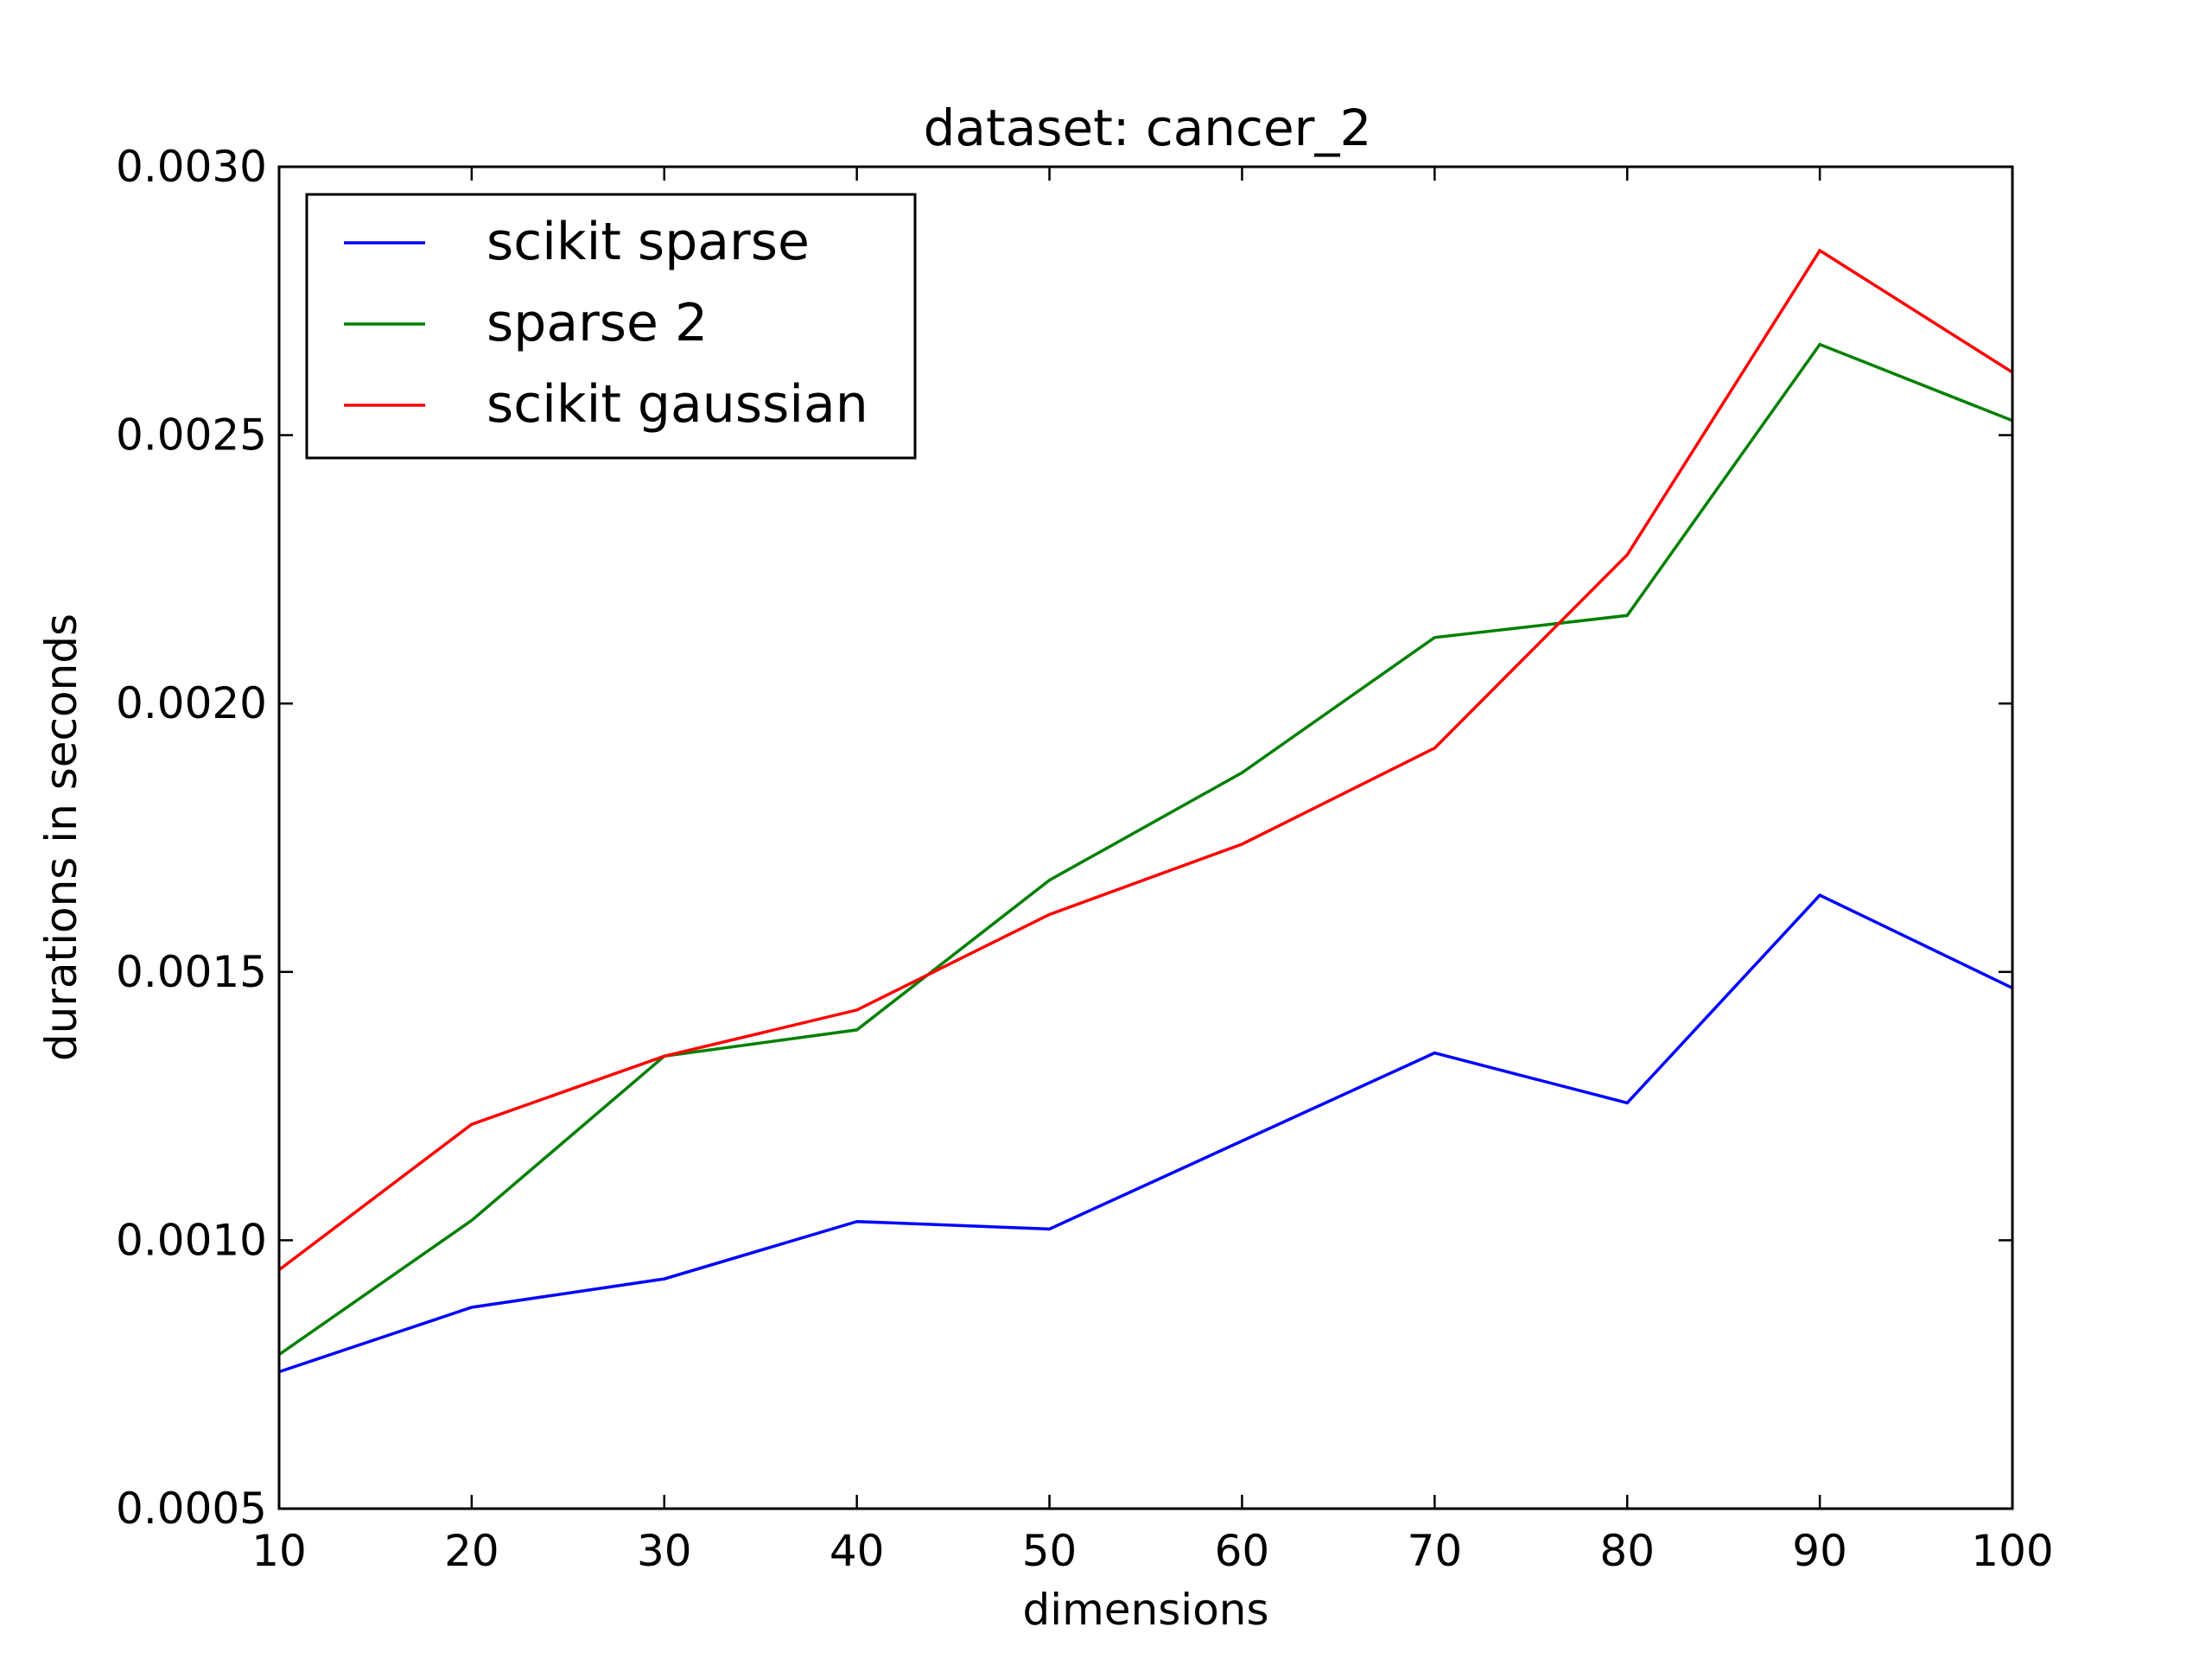  What do you see at coordinates (1435, 1551) in the screenshot?
I see `x-tick-label: 70` at bounding box center [1435, 1551].